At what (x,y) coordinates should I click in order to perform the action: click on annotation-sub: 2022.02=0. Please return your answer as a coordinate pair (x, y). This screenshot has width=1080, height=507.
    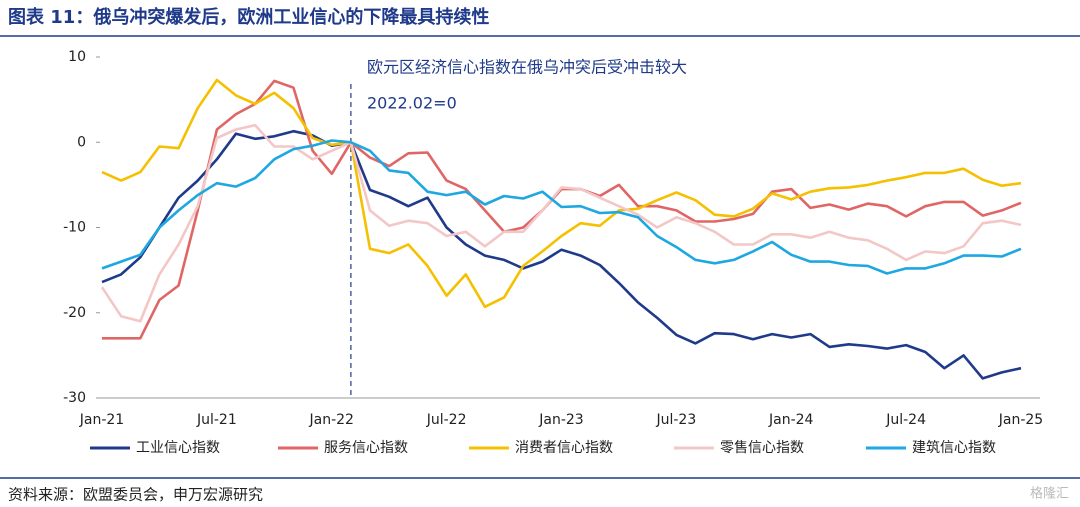
    Looking at the image, I should click on (412, 103).